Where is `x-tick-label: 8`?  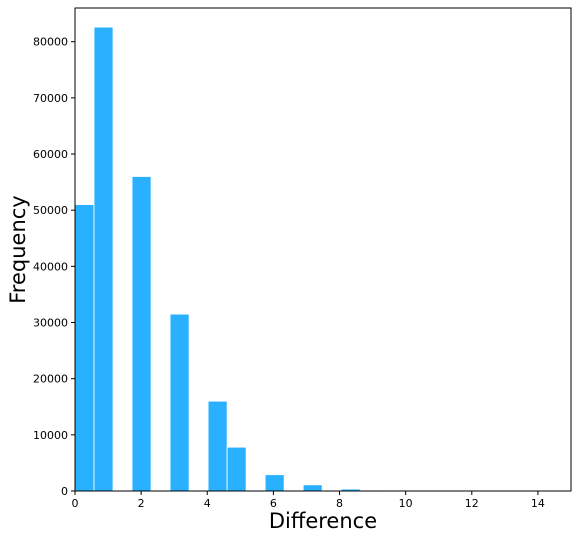 x-tick-label: 8 is located at coordinates (339, 503).